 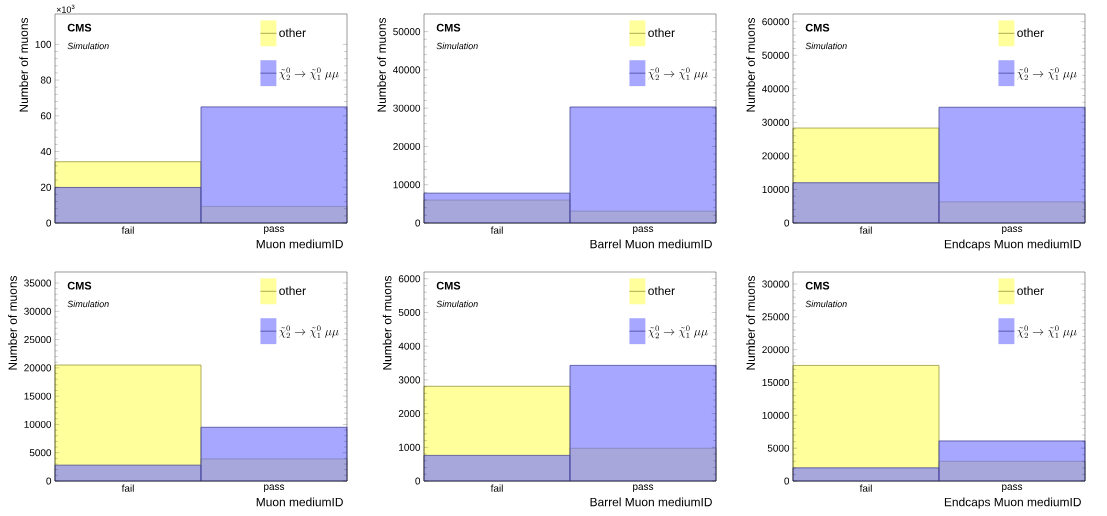 What do you see at coordinates (43, 44) in the screenshot?
I see `y-tick-label: 100` at bounding box center [43, 44].